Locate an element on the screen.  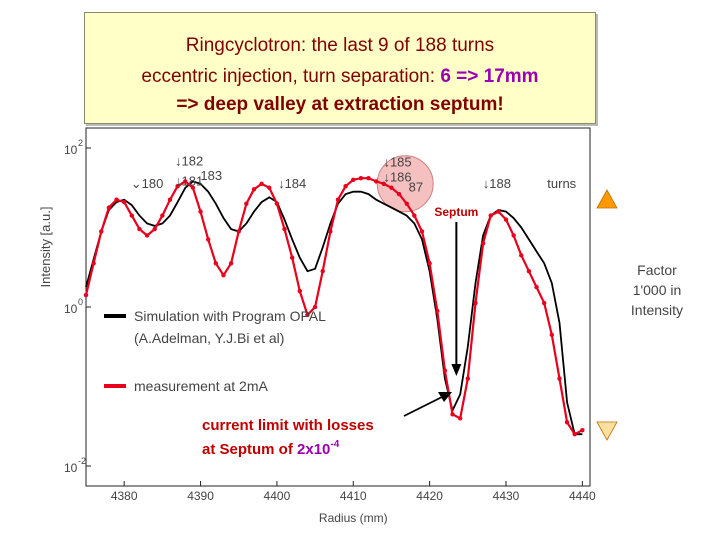
loss-annotation-line1: current limit with losses is located at coordinates (288, 425).